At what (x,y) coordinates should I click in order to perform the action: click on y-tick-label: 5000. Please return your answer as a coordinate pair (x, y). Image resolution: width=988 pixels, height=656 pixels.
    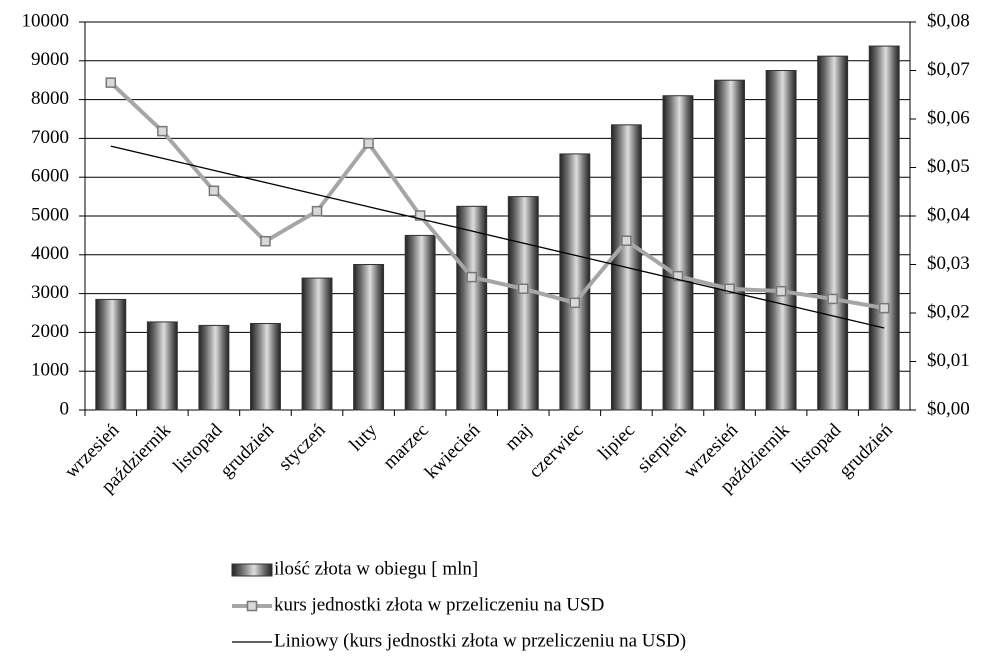
    Looking at the image, I should click on (50, 214).